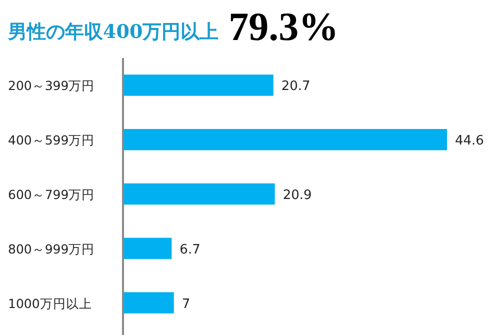 The width and height of the screenshot is (496, 335). I want to click on y-tick-label: 1000万円以上, so click(50, 303).